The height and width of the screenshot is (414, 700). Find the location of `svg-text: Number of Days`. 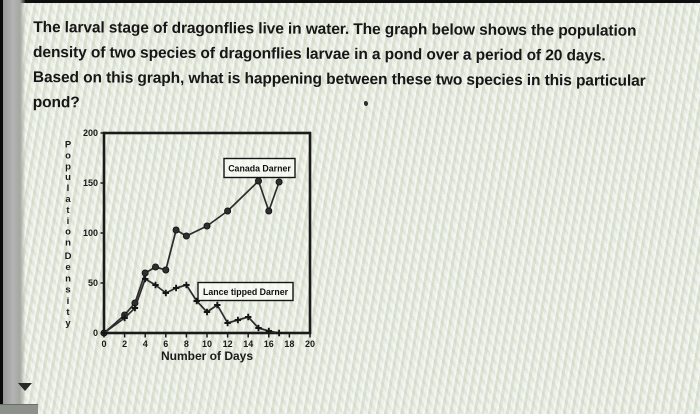

svg-text: Number of Days is located at coordinates (207, 356).